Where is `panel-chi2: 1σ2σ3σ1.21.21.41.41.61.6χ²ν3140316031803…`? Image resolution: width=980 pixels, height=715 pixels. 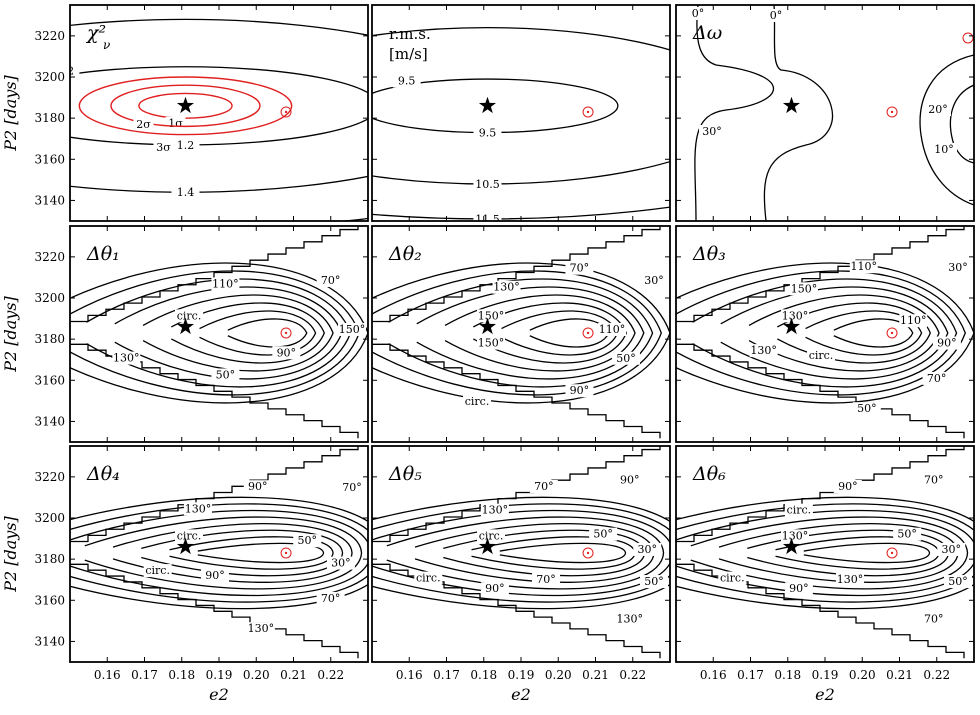
panel-chi2: 1σ2σ3σ1.21.21.41.41.61.6χ²ν3140316031803… is located at coordinates (185, 113).